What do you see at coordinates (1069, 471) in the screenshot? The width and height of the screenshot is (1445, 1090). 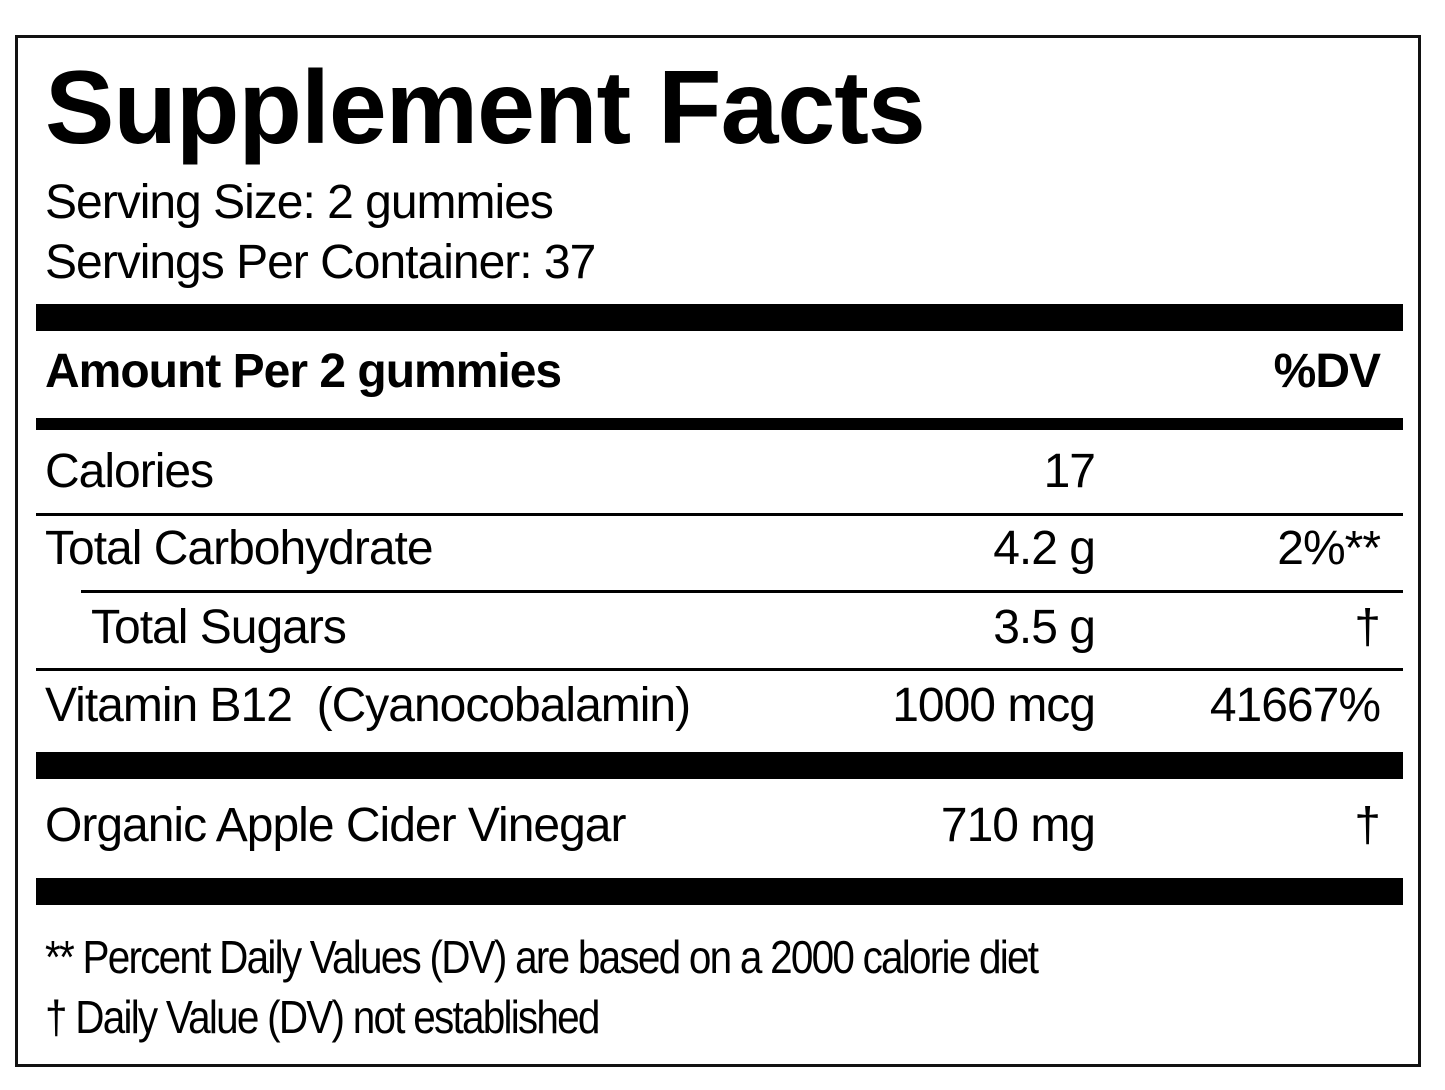 I see `nutrient-amount: 17` at bounding box center [1069, 471].